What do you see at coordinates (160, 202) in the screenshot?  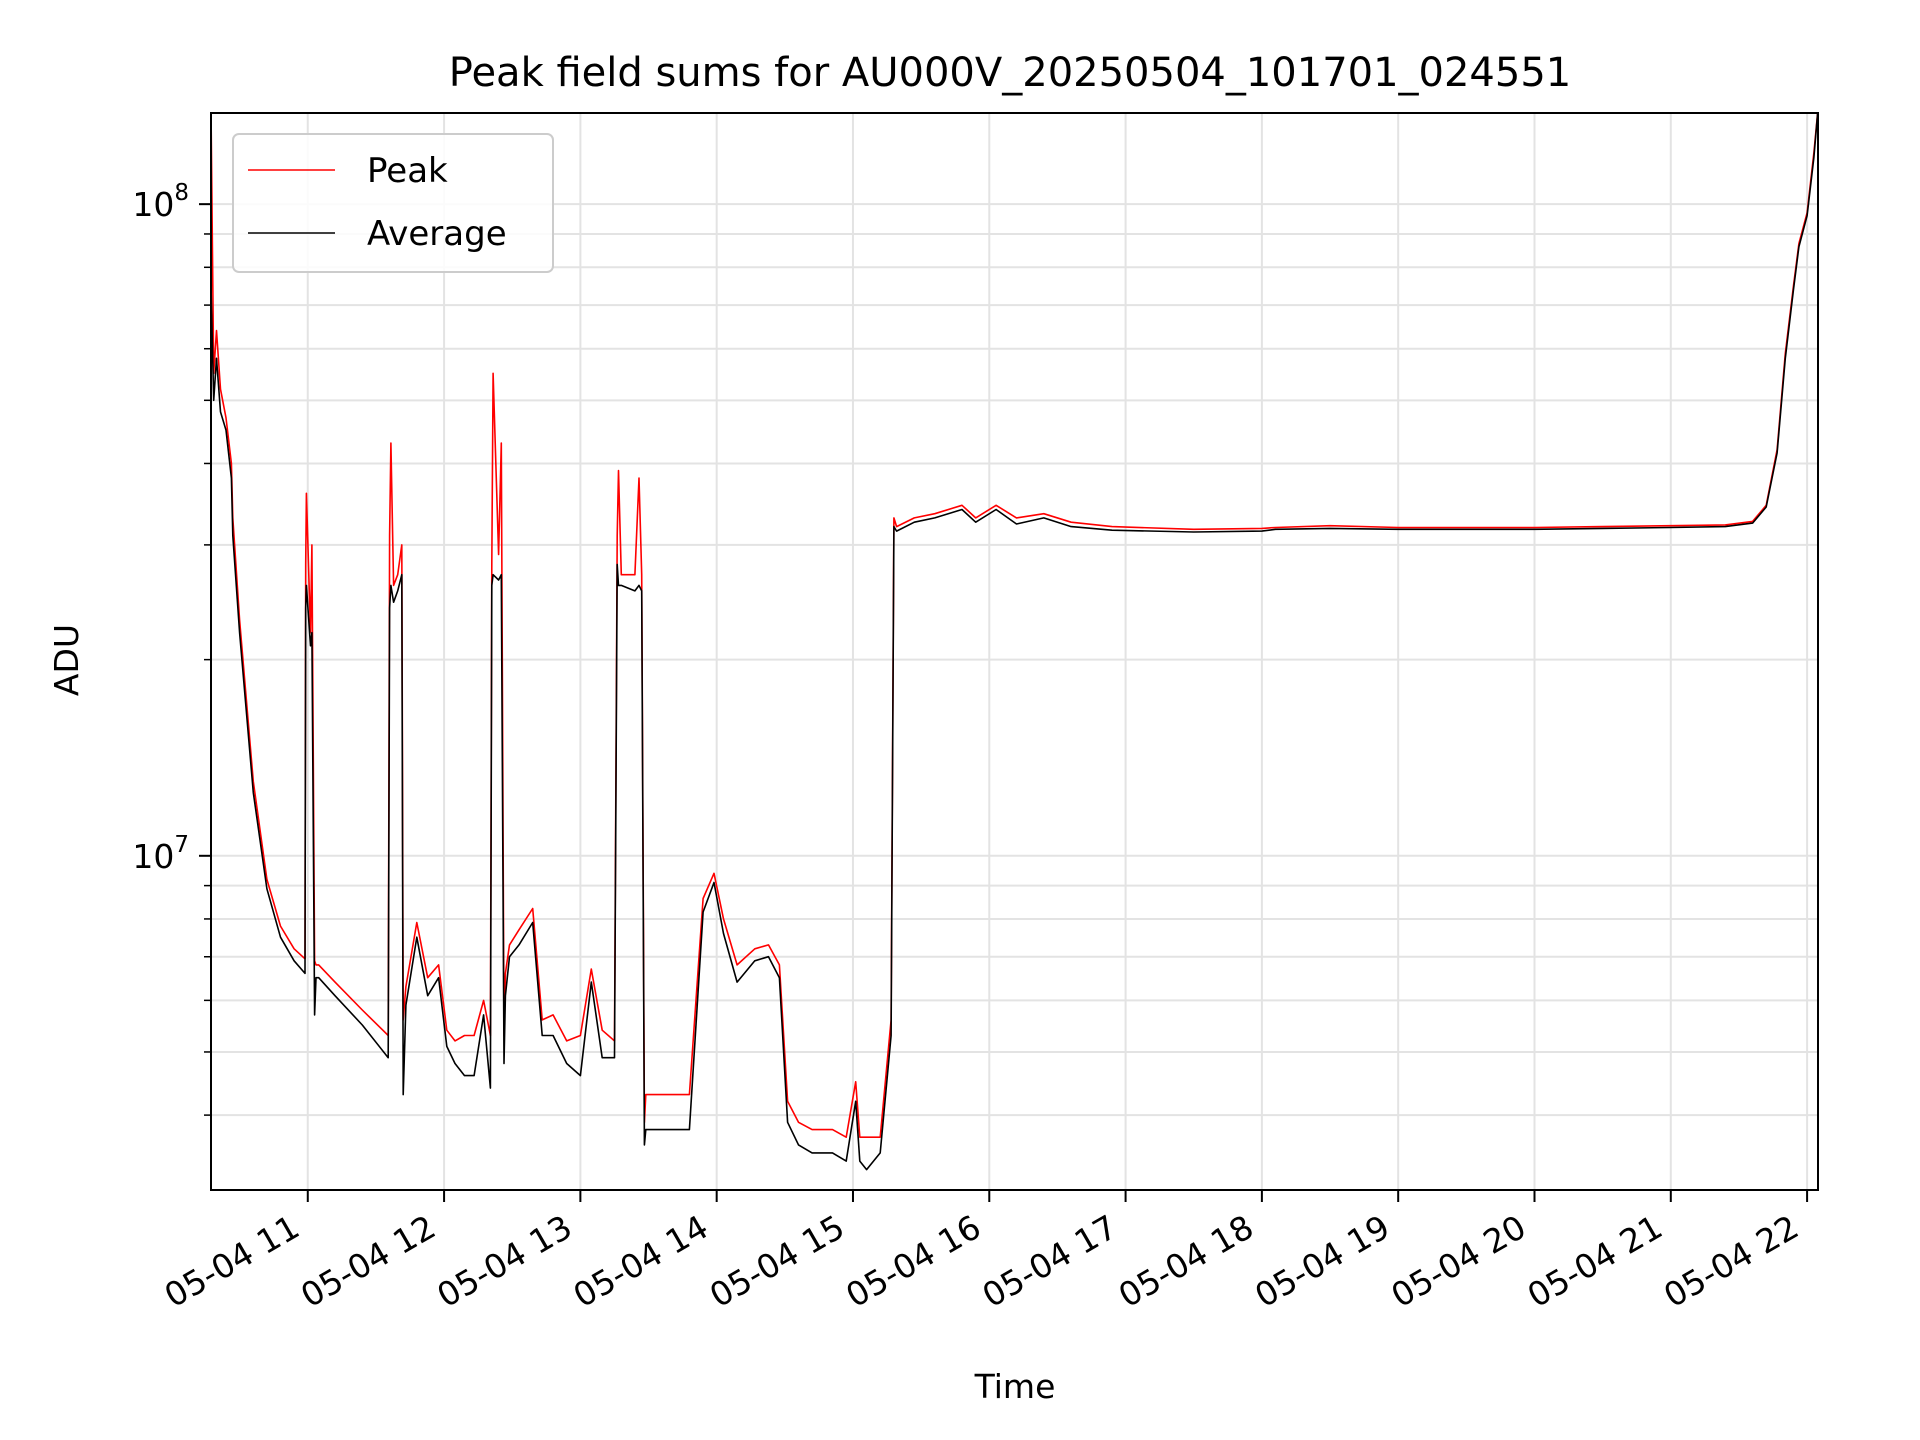 I see `y-tick-label: 10⁸` at bounding box center [160, 202].